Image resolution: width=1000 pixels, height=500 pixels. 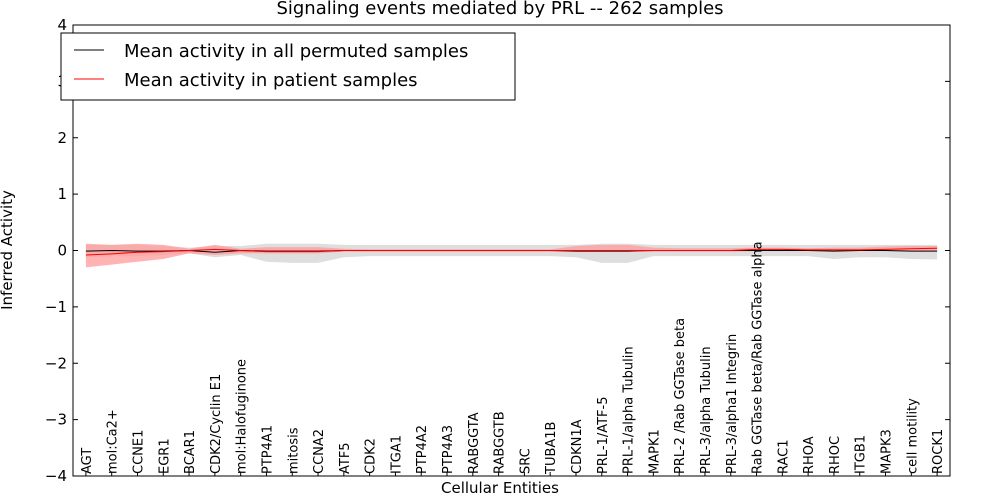 I want to click on x-tick-label: mol:Halofuginone, so click(x=242, y=416).